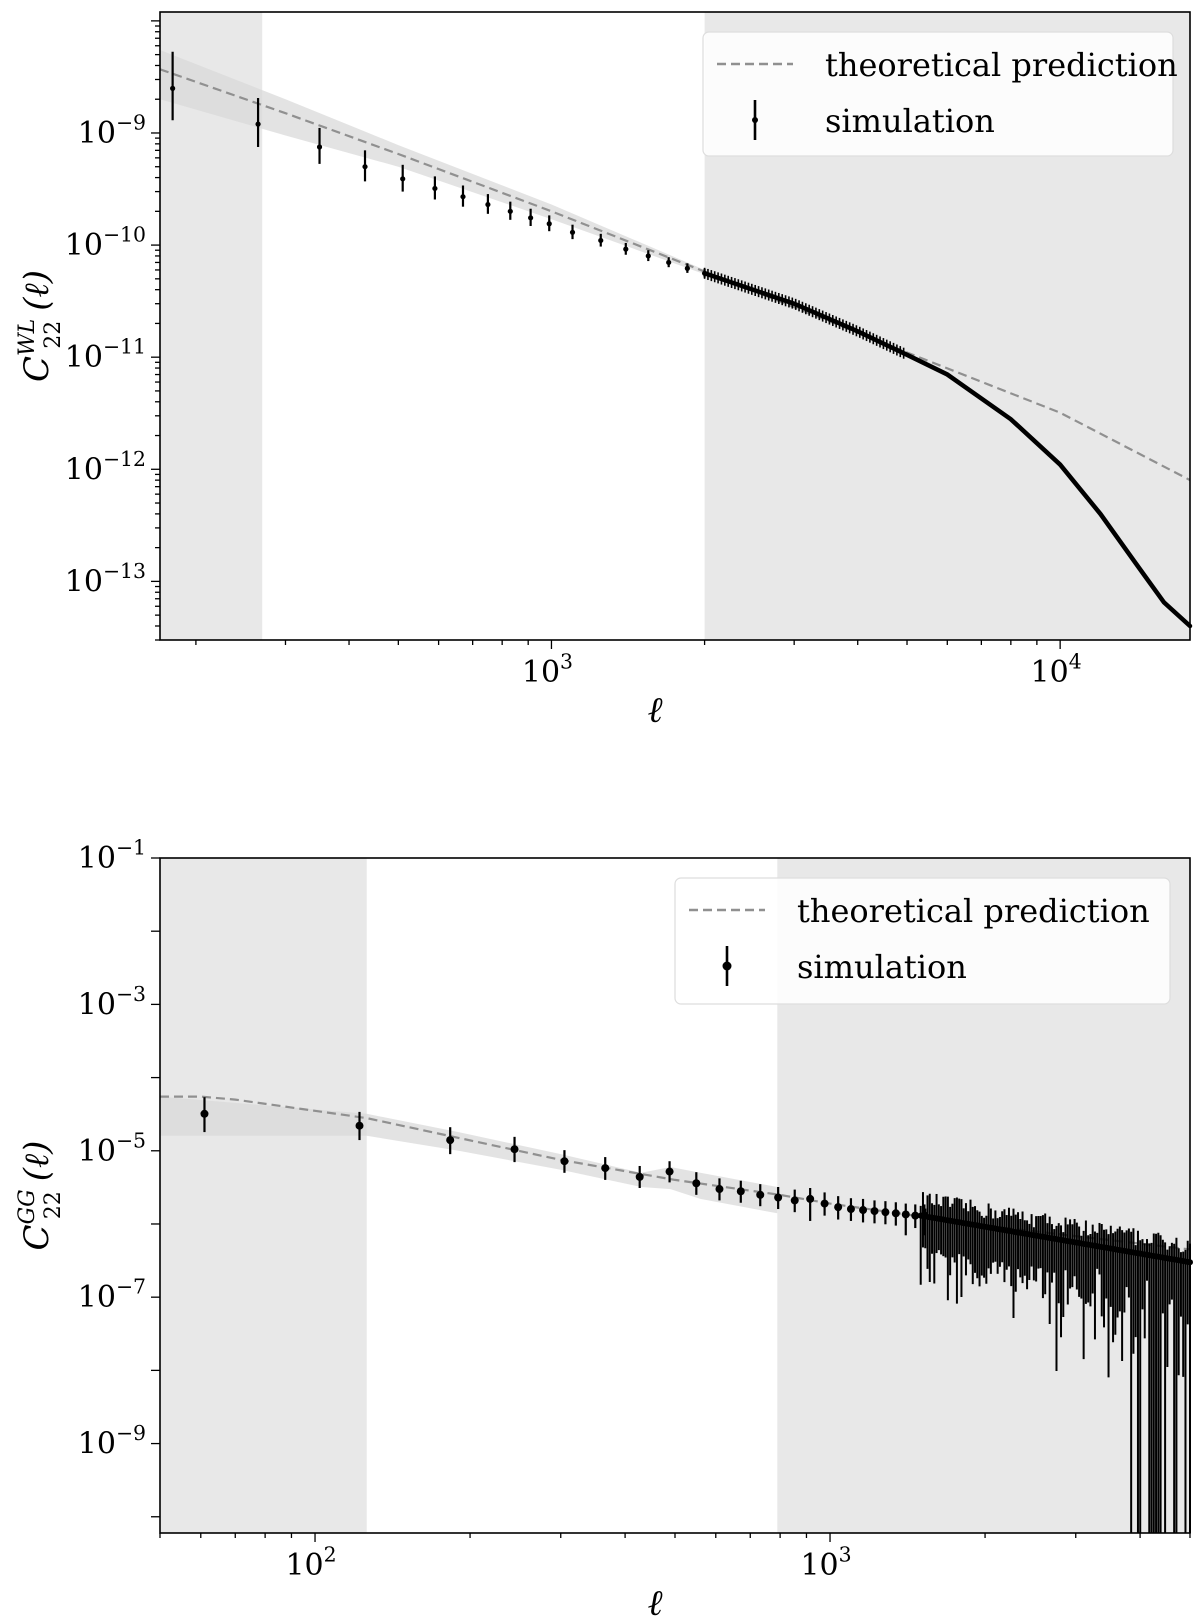 Image resolution: width=1200 pixels, height=1623 pixels. What do you see at coordinates (112, 1002) in the screenshot?
I see `y-tick-label: 10⁻³` at bounding box center [112, 1002].